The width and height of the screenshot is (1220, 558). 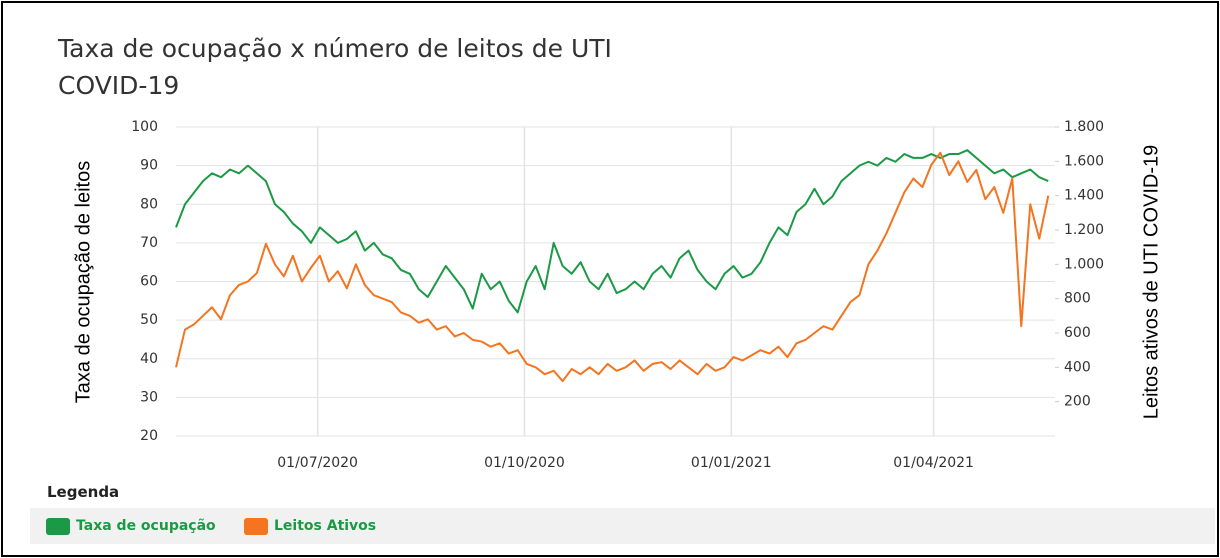 What do you see at coordinates (146, 526) in the screenshot?
I see `legend-label: Taxa de ocupação` at bounding box center [146, 526].